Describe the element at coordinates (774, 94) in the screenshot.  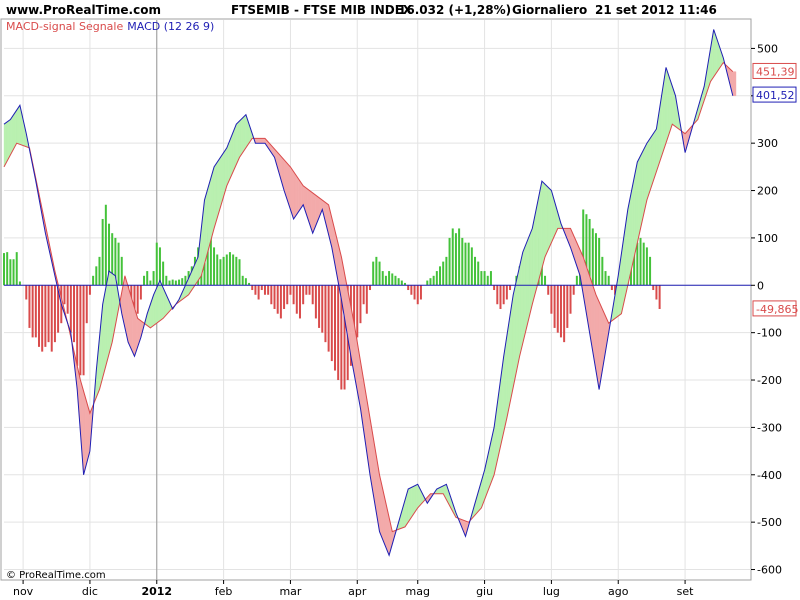
I see `macd-value-tag: 401,52` at that location.